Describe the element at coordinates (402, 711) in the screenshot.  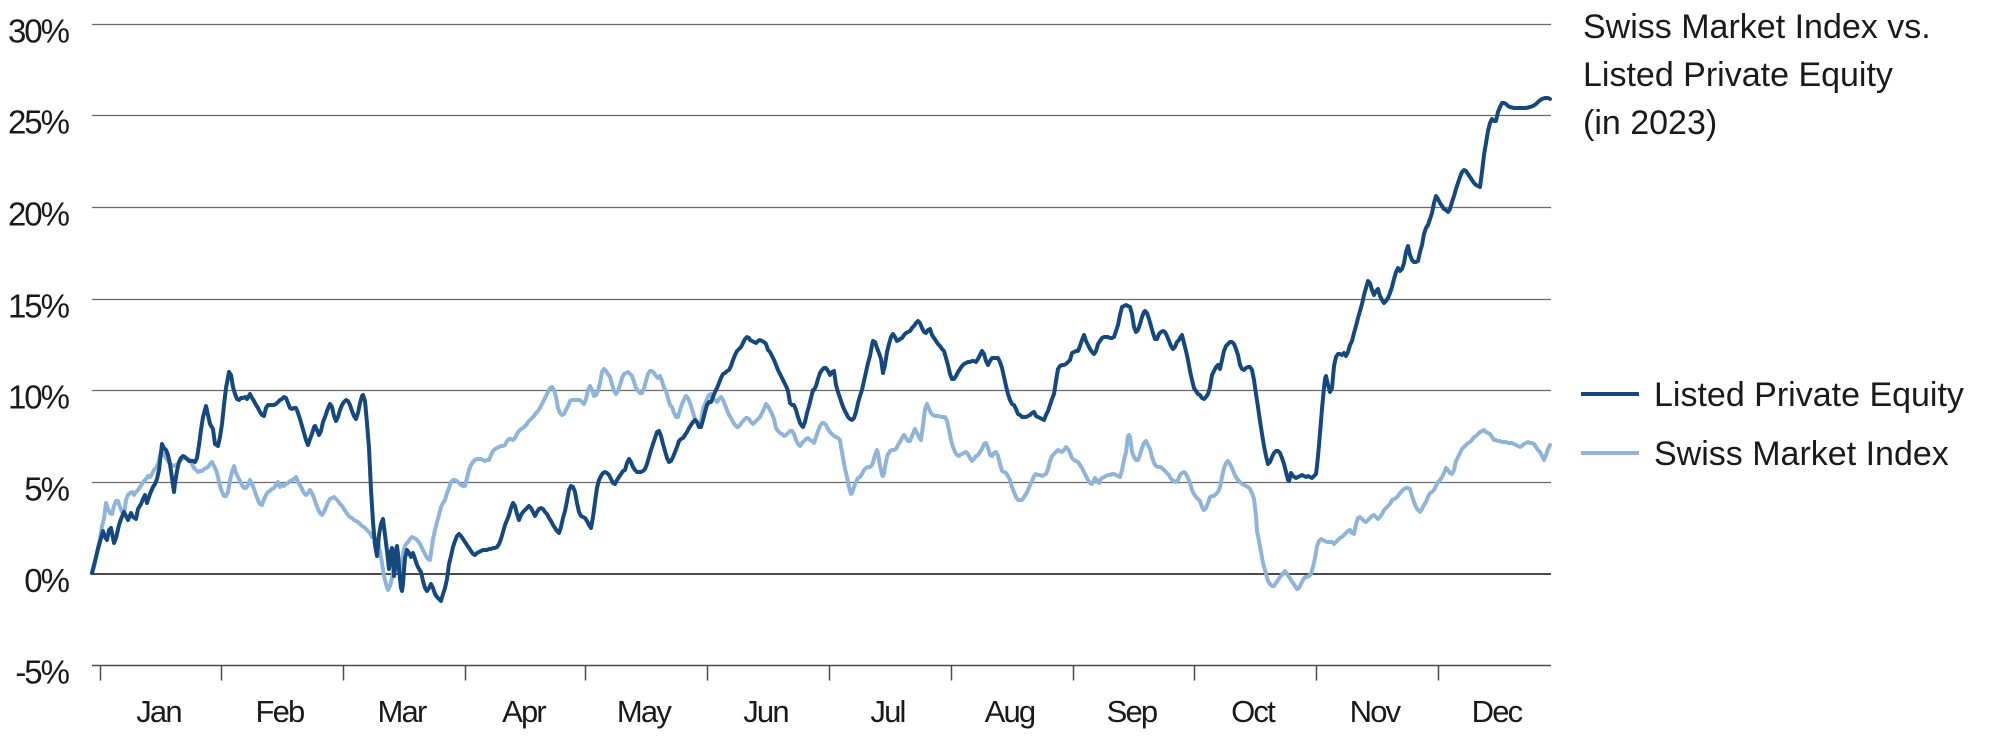
I see `svg-text: Mar` at that location.